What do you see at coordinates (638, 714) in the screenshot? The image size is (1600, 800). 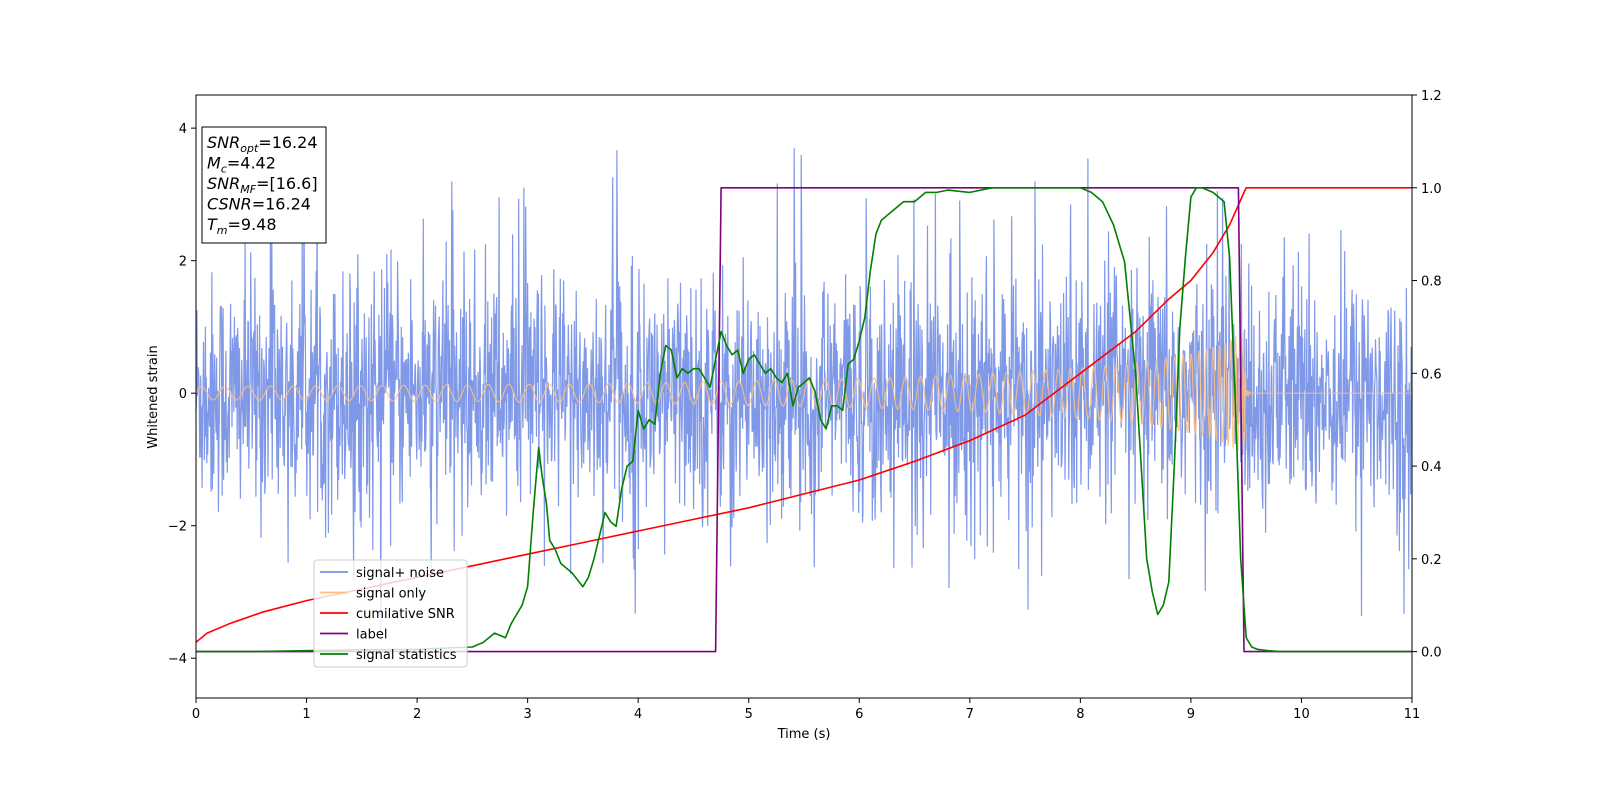 I see `x-tick-label: 4` at bounding box center [638, 714].